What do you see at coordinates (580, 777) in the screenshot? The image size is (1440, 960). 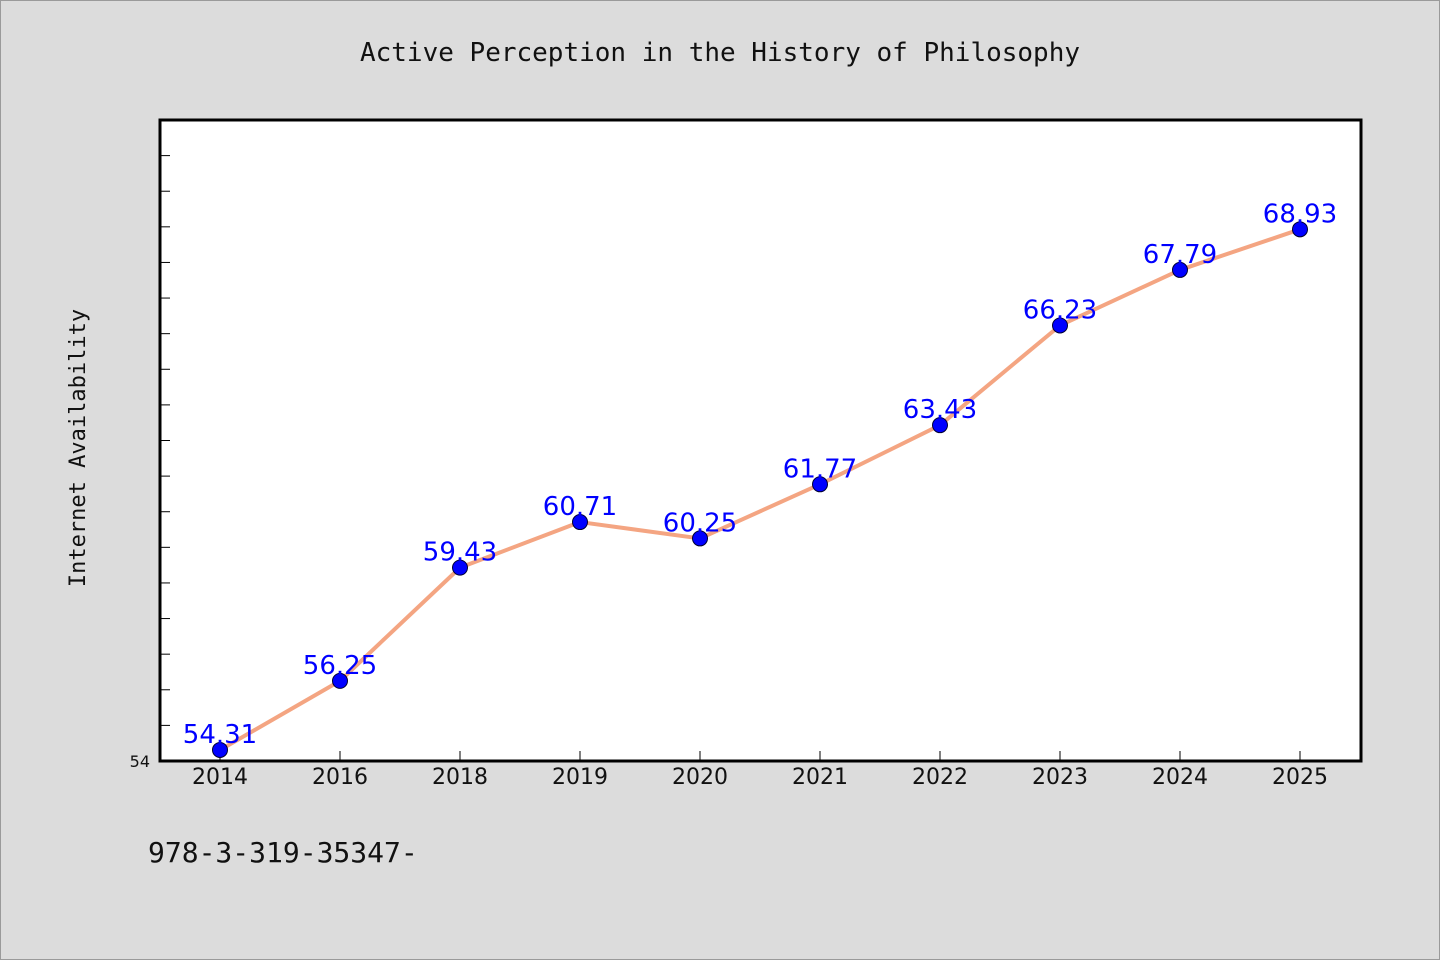 I see `x-tick-label: 2019` at bounding box center [580, 777].